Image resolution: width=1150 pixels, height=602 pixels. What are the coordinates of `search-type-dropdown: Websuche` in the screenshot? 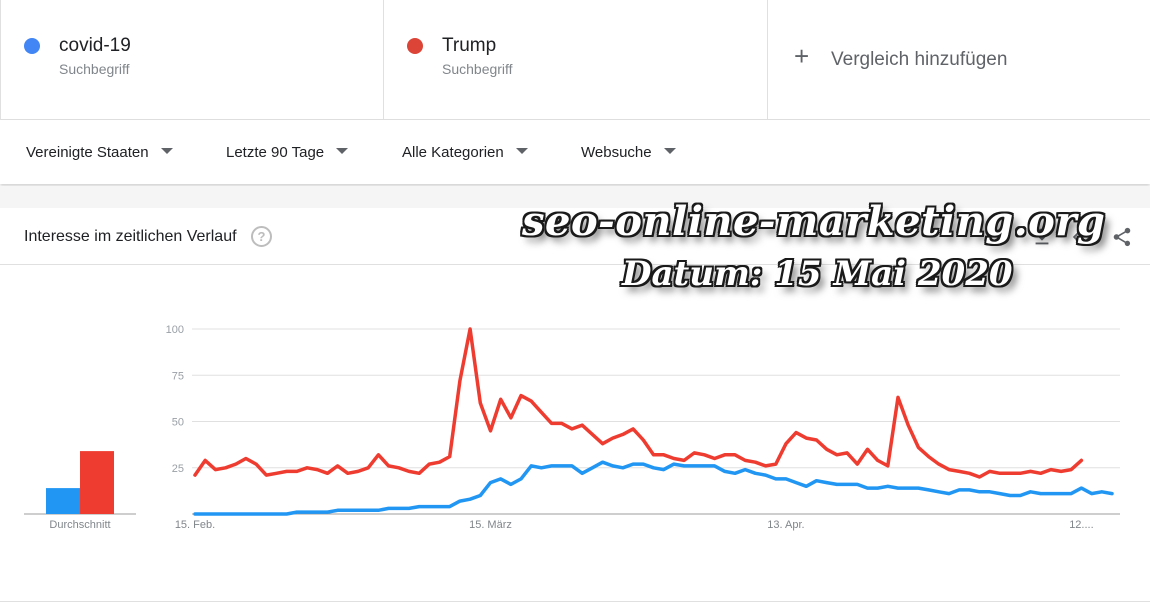 It's located at (628, 152).